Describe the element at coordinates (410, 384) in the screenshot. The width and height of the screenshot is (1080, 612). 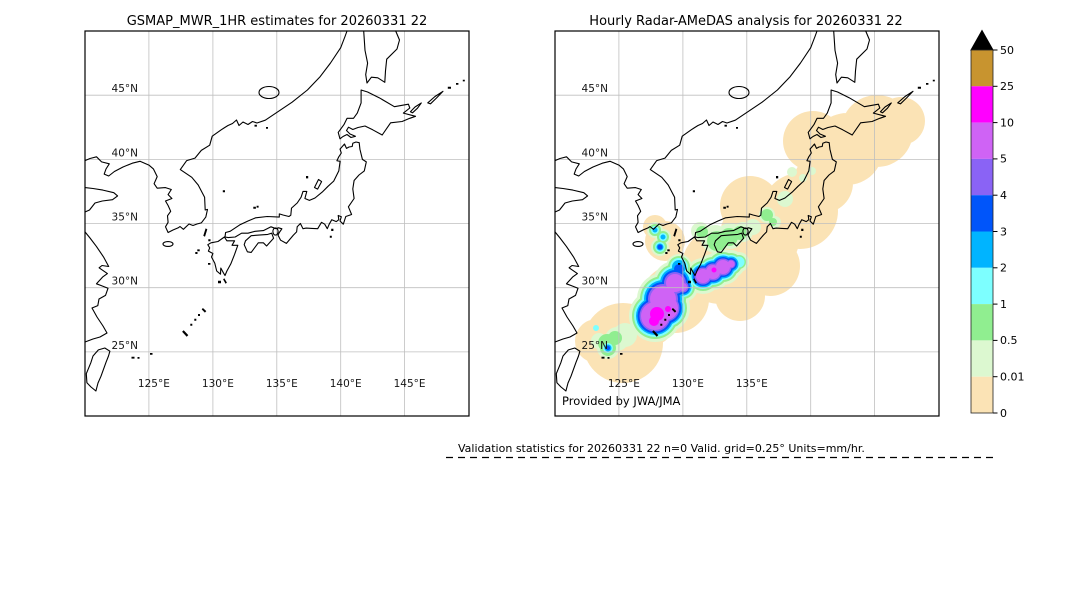
I see `lon-label-145e: 145°E` at that location.